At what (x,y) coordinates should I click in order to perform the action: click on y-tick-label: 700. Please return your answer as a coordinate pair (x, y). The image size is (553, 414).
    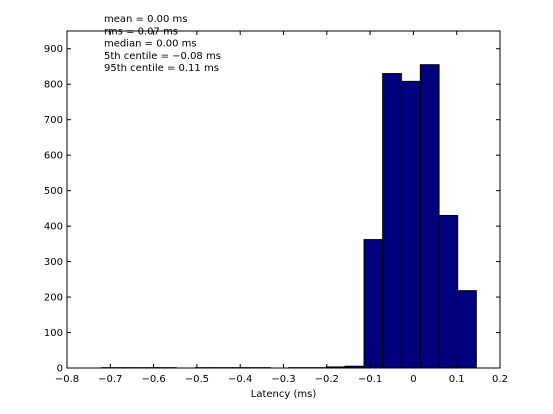
    Looking at the image, I should click on (53, 120).